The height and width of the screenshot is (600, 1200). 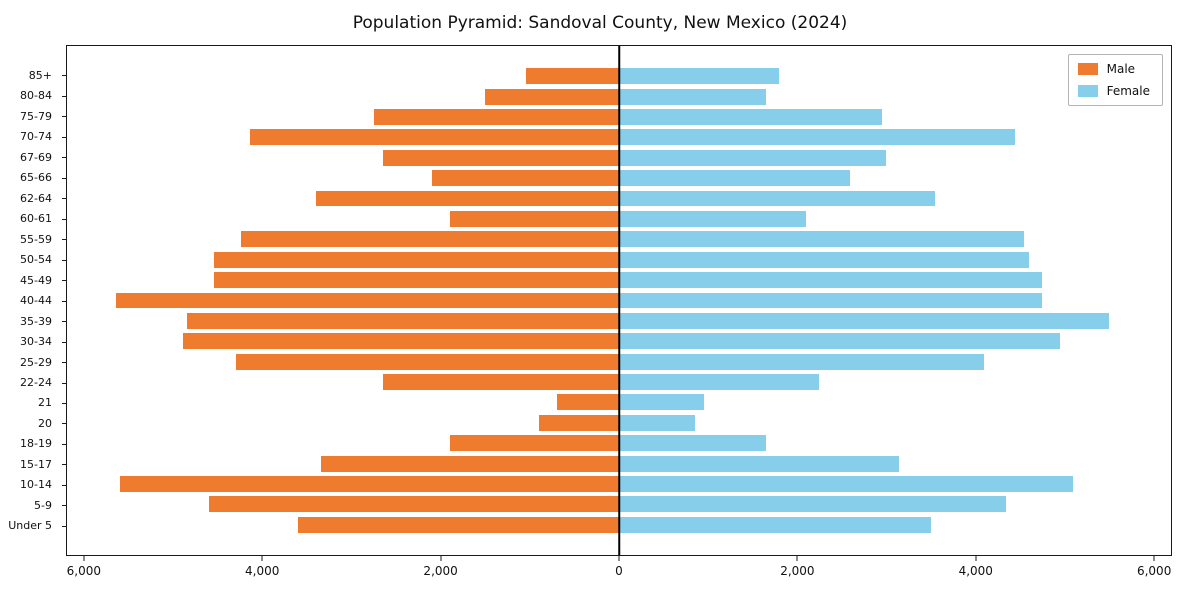 I want to click on female-legend-label: Female, so click(x=1128, y=91).